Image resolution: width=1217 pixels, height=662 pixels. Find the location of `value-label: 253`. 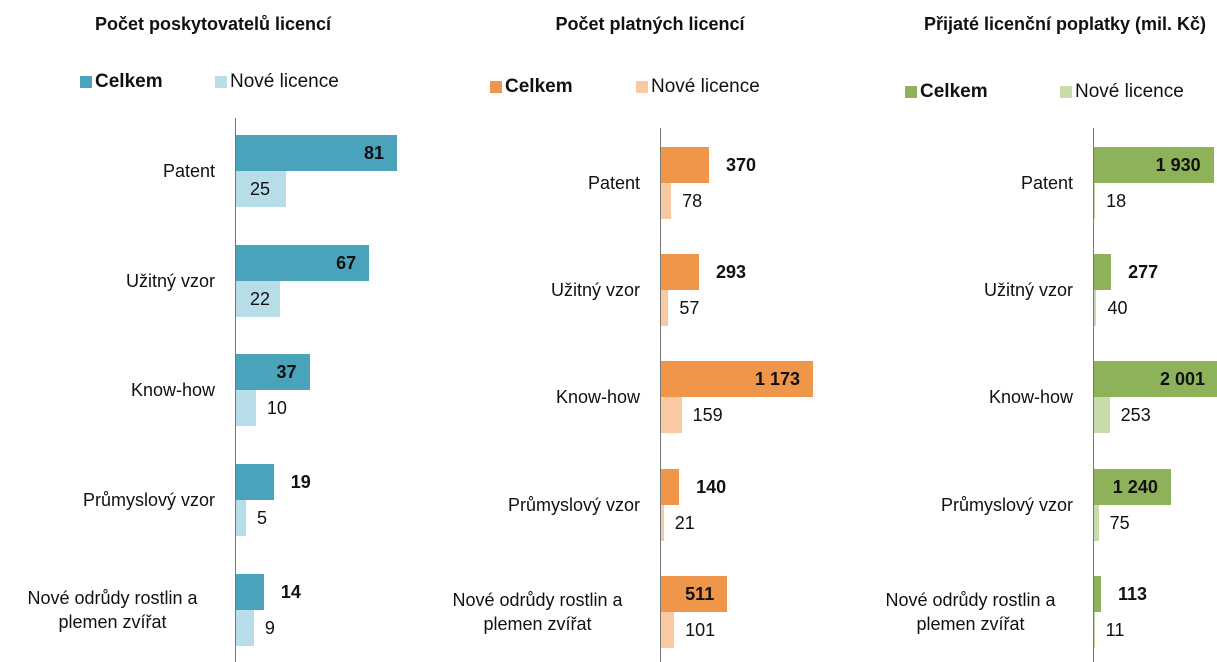

value-label: 253 is located at coordinates (1135, 415).